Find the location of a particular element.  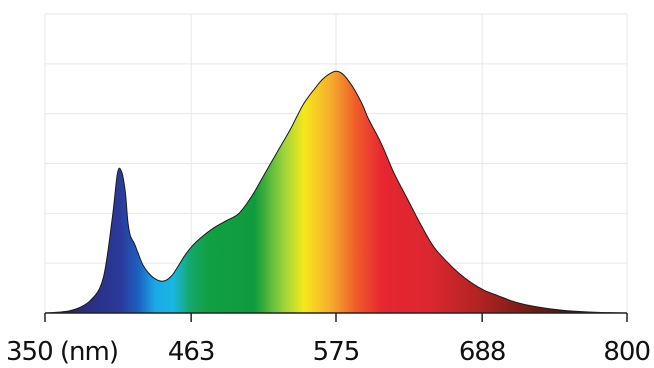

x-tick-label: 688 is located at coordinates (482, 352).